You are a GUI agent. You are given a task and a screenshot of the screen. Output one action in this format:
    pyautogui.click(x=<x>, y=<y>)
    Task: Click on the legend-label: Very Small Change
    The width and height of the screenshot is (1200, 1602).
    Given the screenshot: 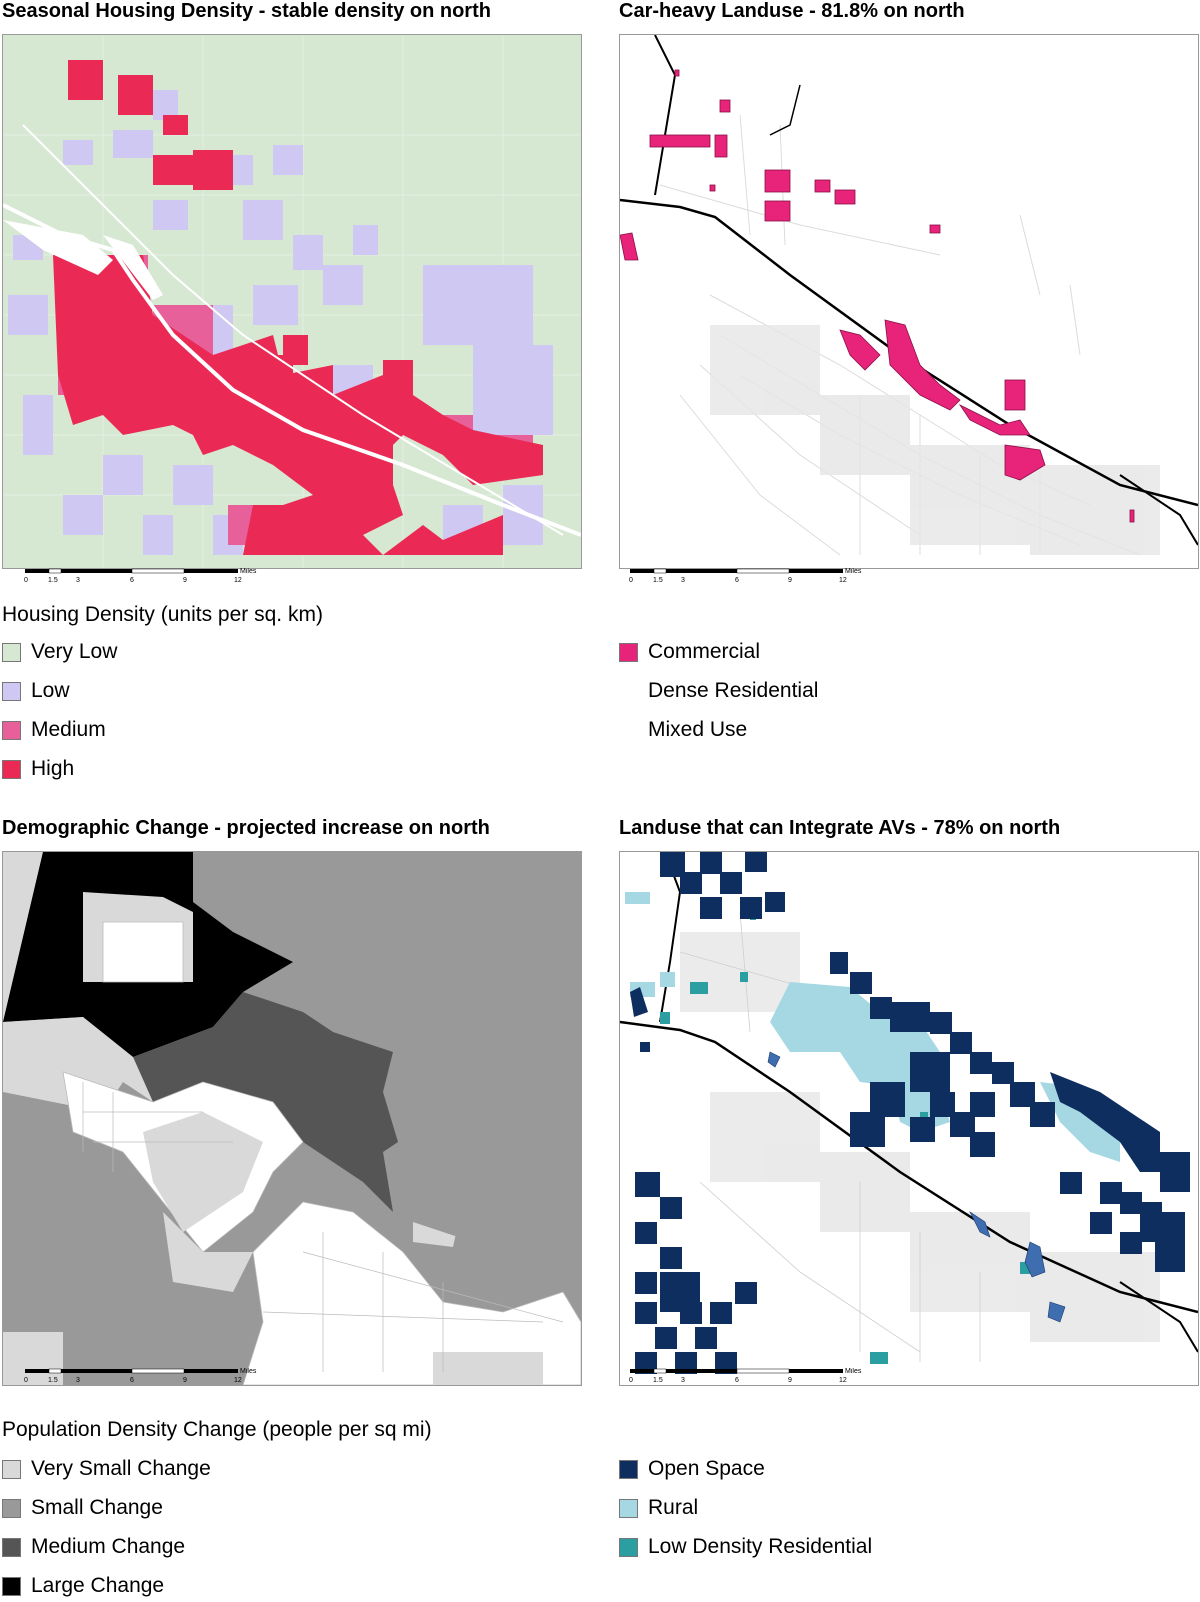 What is the action you would take?
    pyautogui.click(x=121, y=1468)
    